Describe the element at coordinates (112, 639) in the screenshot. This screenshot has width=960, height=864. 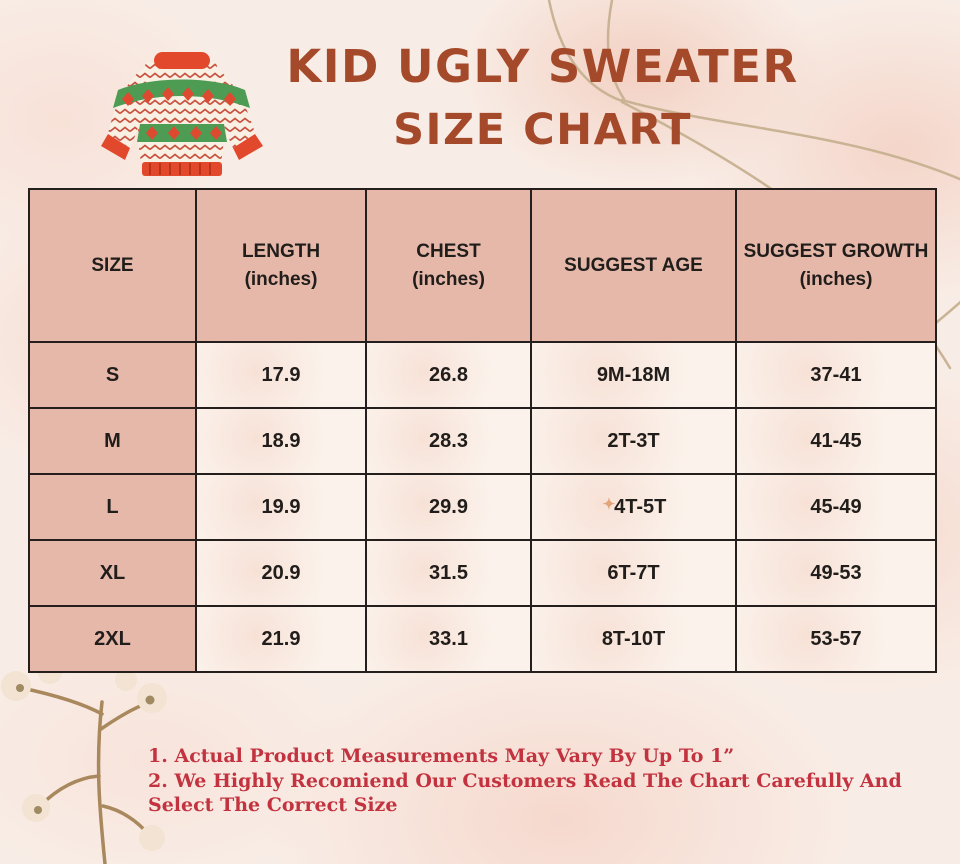
I see `cell-size: 2XL` at that location.